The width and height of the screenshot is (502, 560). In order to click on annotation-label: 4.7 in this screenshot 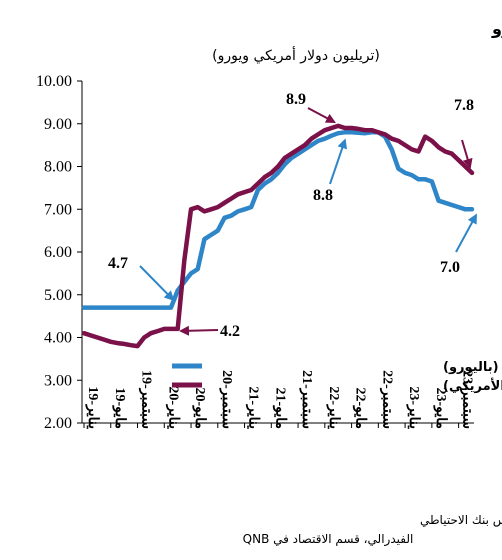, I will do `click(118, 263)`.